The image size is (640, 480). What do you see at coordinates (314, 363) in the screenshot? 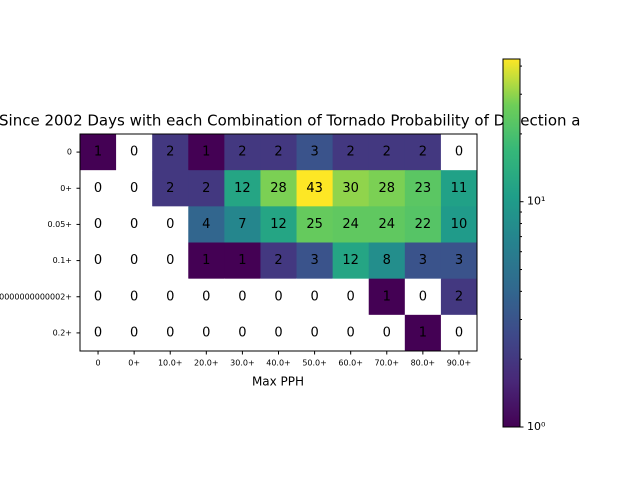
I see `x-tick-label: 50.0+` at bounding box center [314, 363].